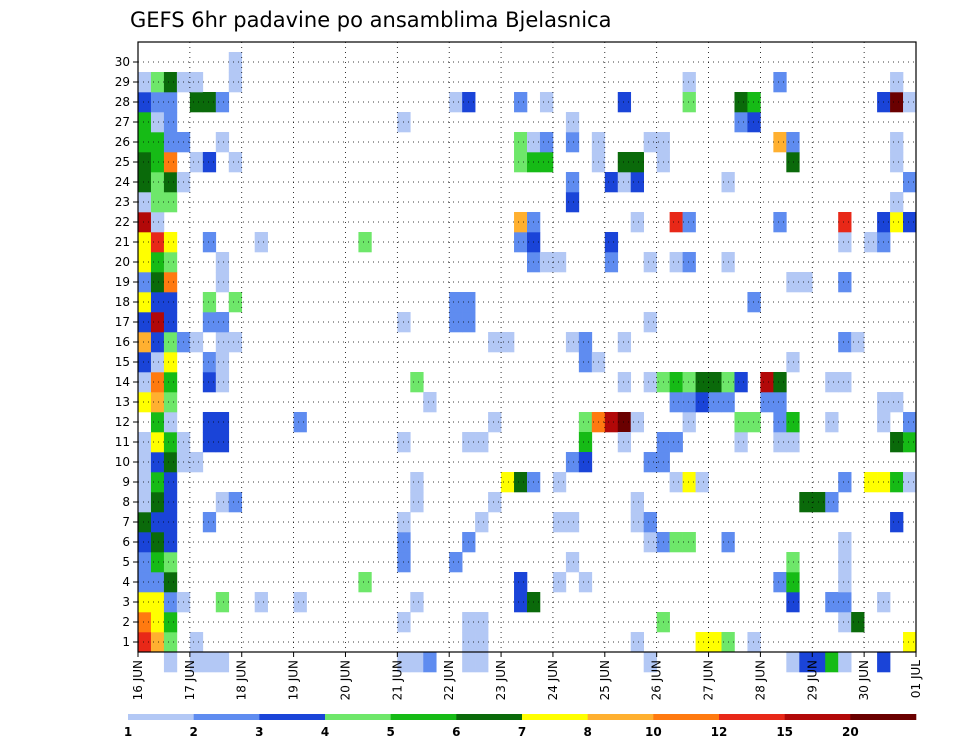  Describe the element at coordinates (126, 622) in the screenshot. I see `y-tick-label: 2` at that location.